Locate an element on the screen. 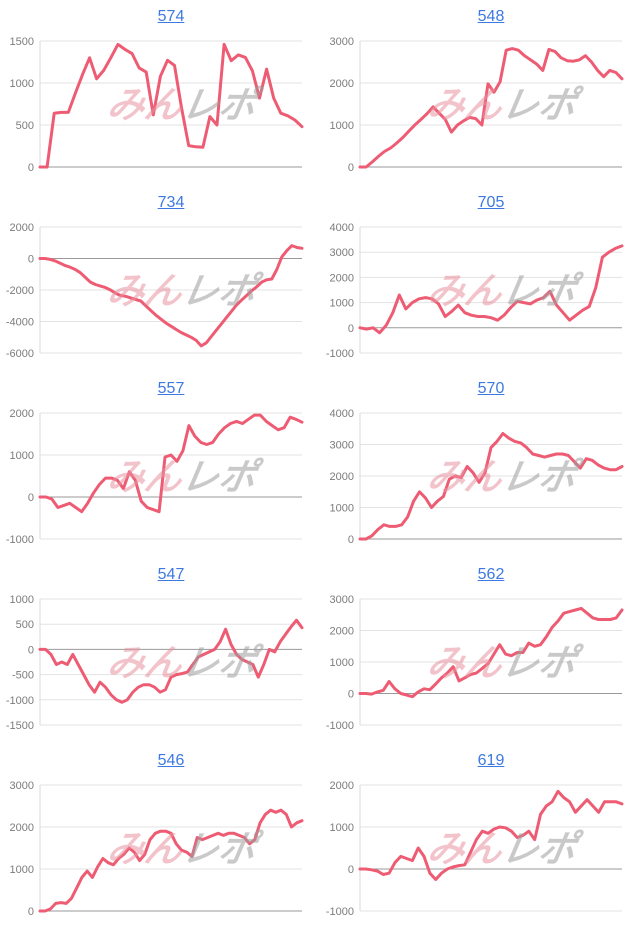 The width and height of the screenshot is (640, 931). chart-title-link: 546 is located at coordinates (171, 760).